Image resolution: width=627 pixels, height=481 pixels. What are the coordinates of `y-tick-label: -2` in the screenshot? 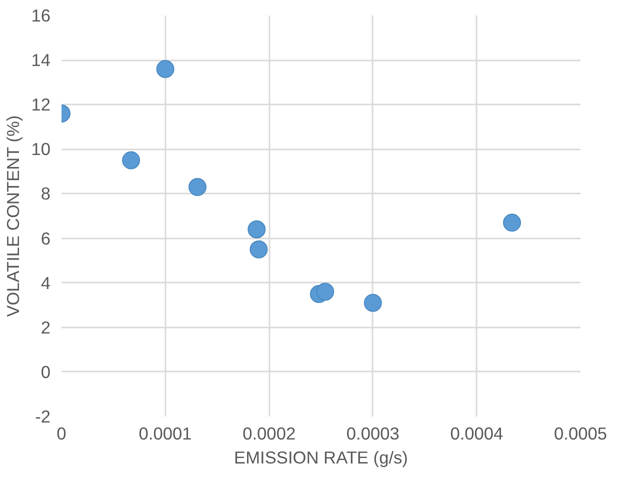 It's located at (43, 416).